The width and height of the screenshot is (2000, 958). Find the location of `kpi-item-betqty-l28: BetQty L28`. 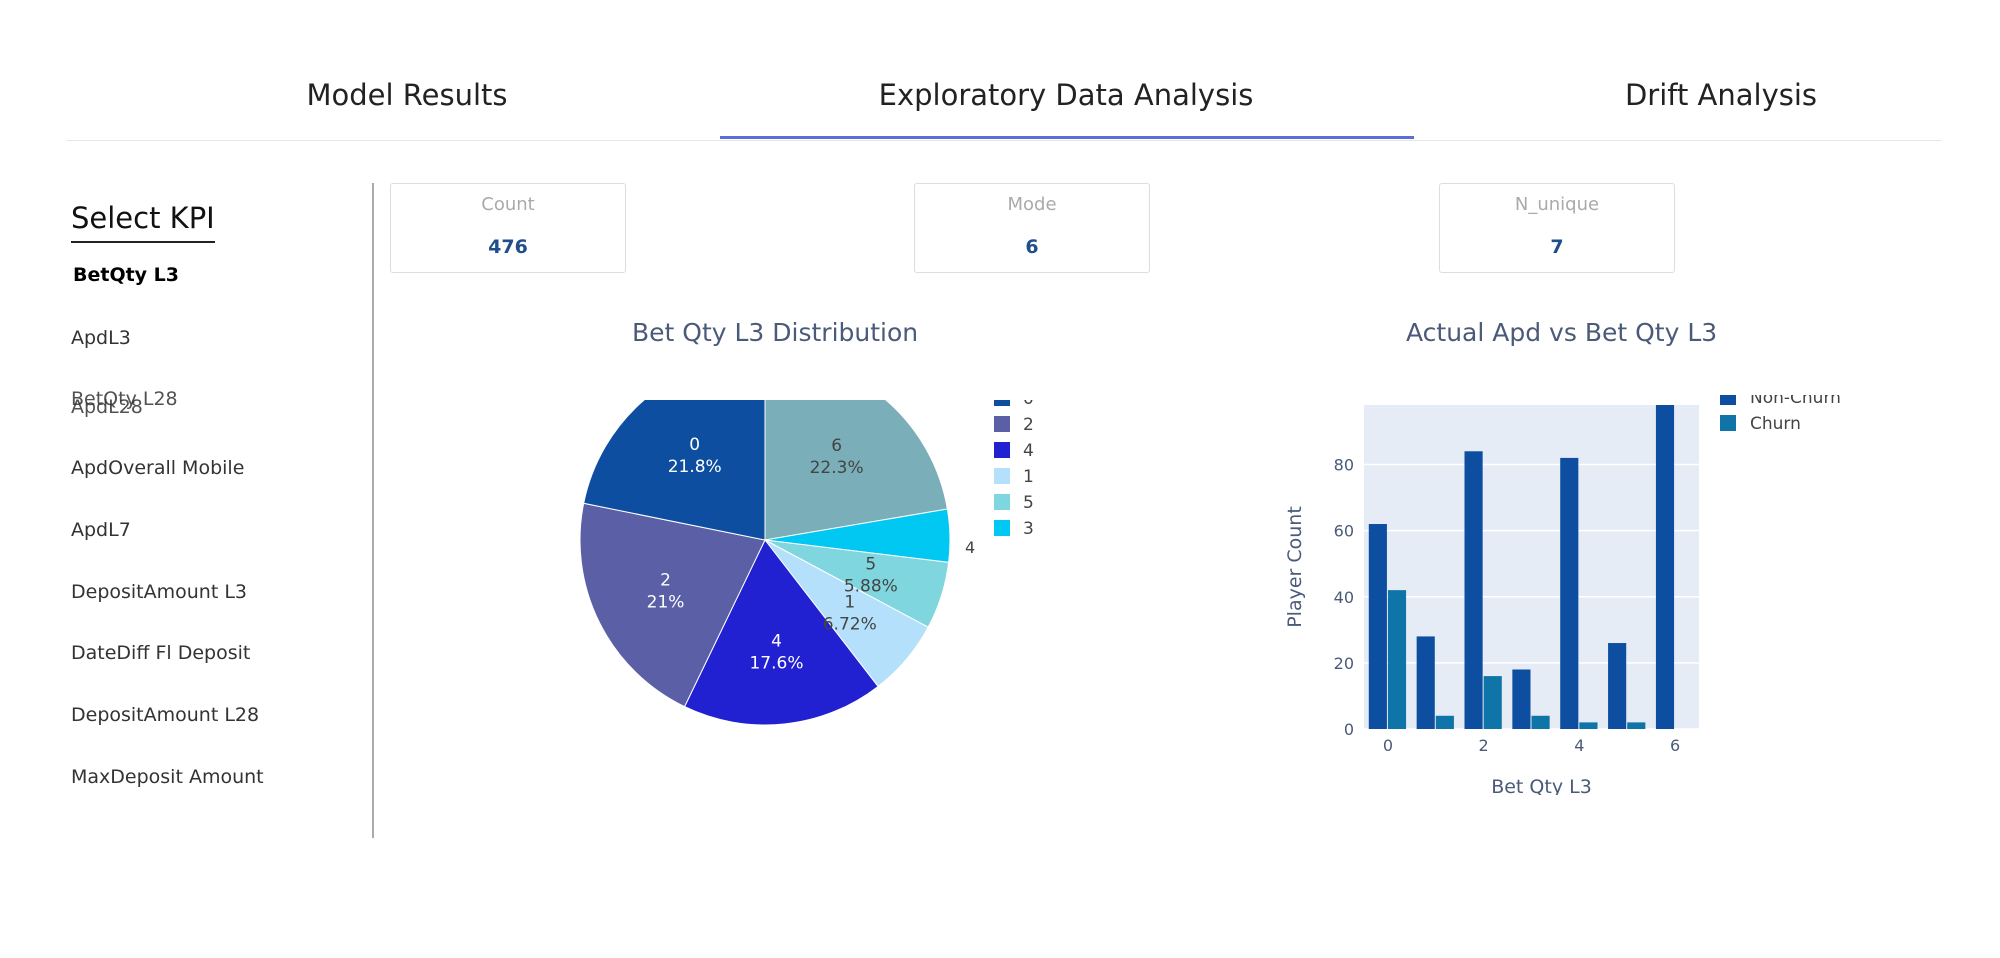

kpi-item-betqty-l28: BetQty L28 is located at coordinates (124, 399).